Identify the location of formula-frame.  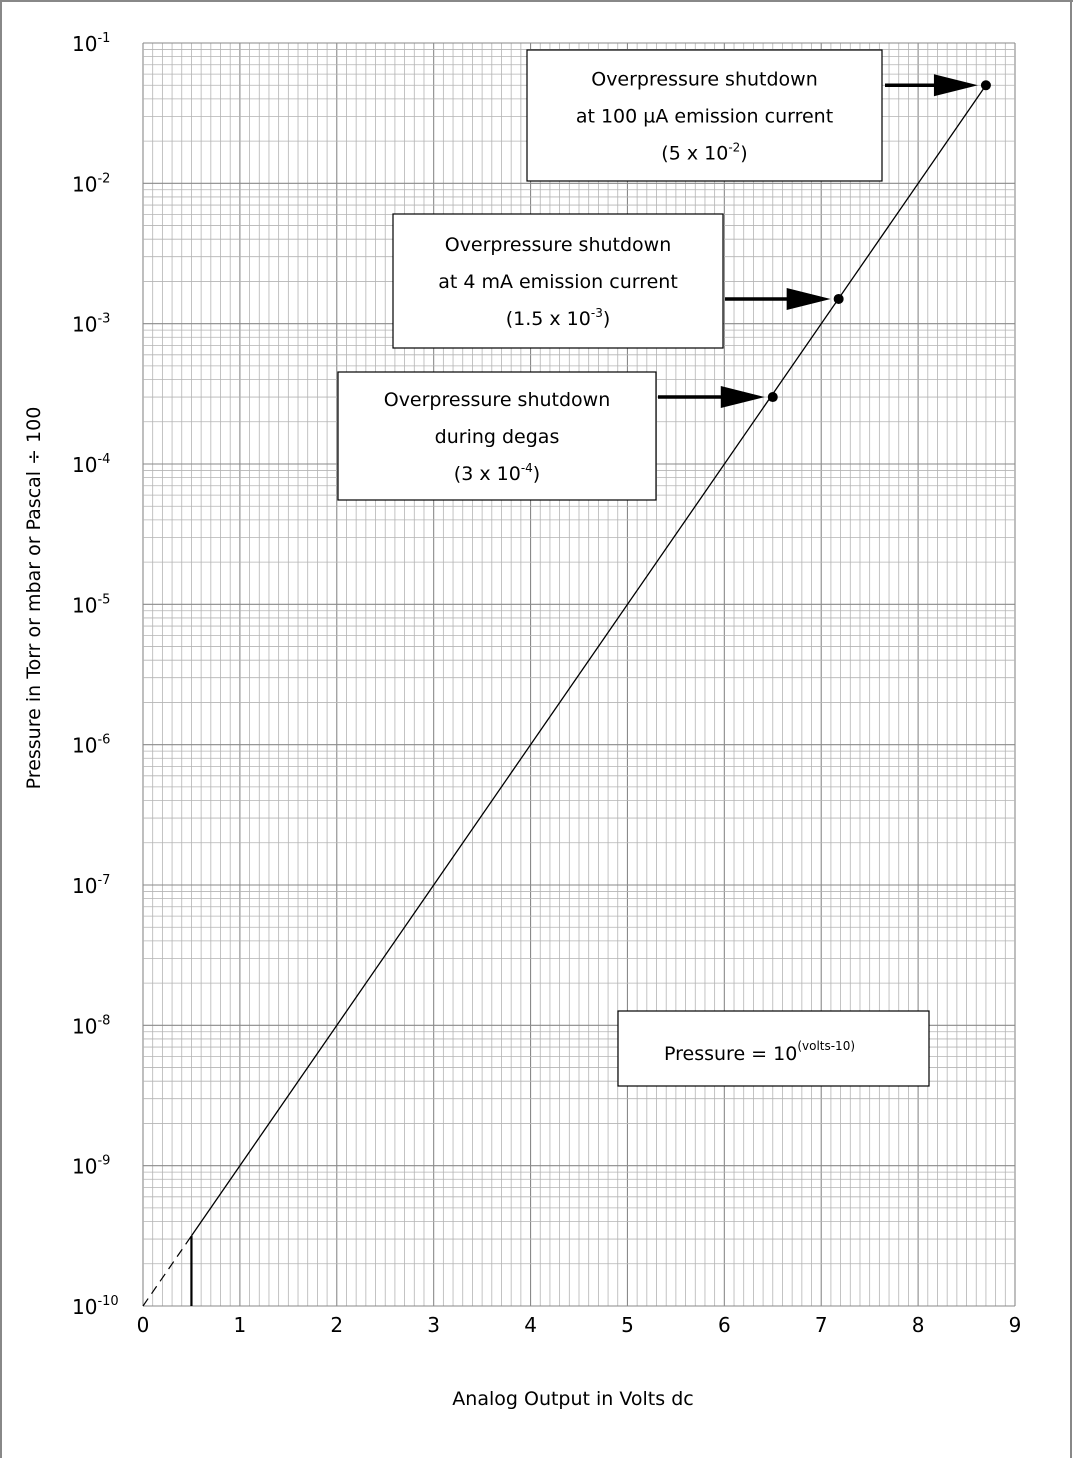
(773, 1048).